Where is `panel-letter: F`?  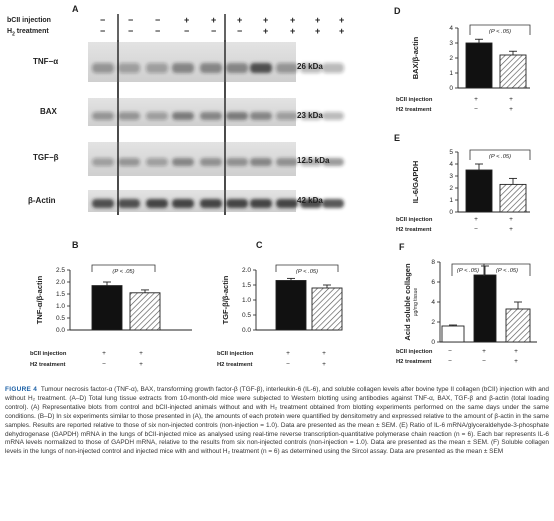
panel-letter: F is located at coordinates (402, 247).